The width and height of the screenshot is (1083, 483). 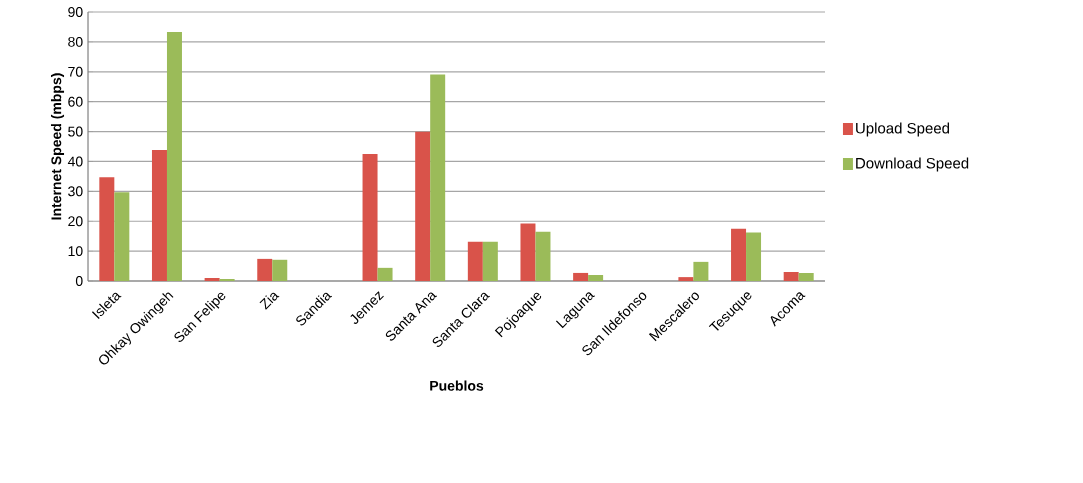 I want to click on y-tick-label: 20, so click(x=75, y=221).